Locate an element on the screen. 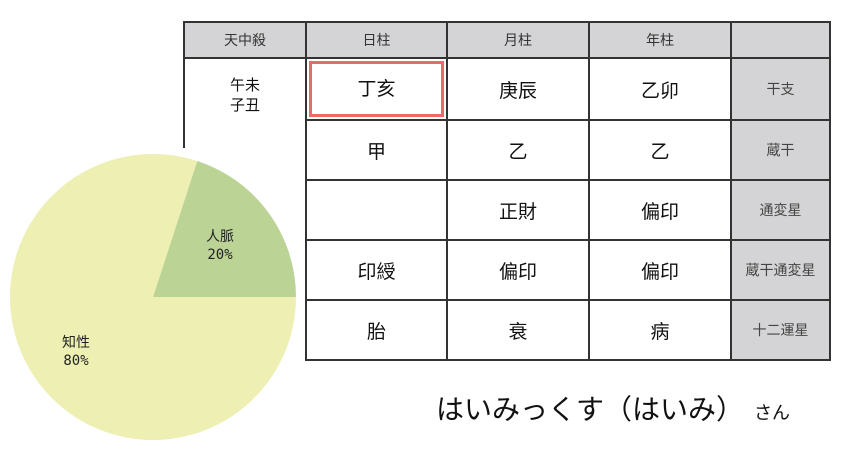  header-tenchusatsu: 天中殺 is located at coordinates (245, 40).